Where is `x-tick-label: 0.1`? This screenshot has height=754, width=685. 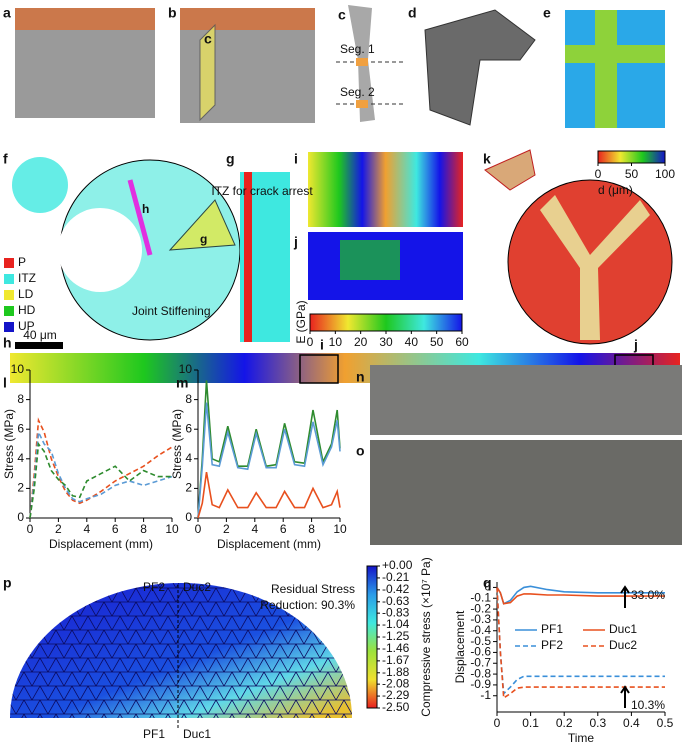 x-tick-label: 0.1 is located at coordinates (530, 723).